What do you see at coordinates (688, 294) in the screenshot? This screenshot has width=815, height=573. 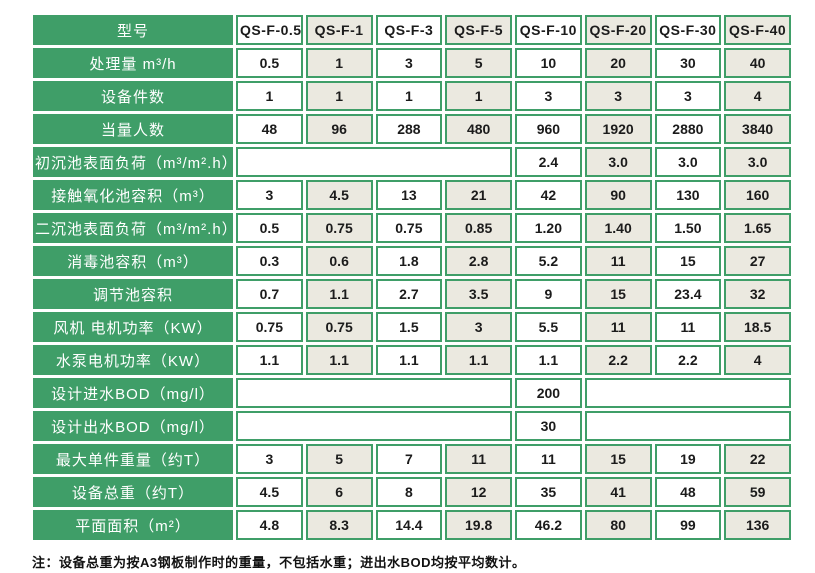 I see `value-cell: 23.4` at bounding box center [688, 294].